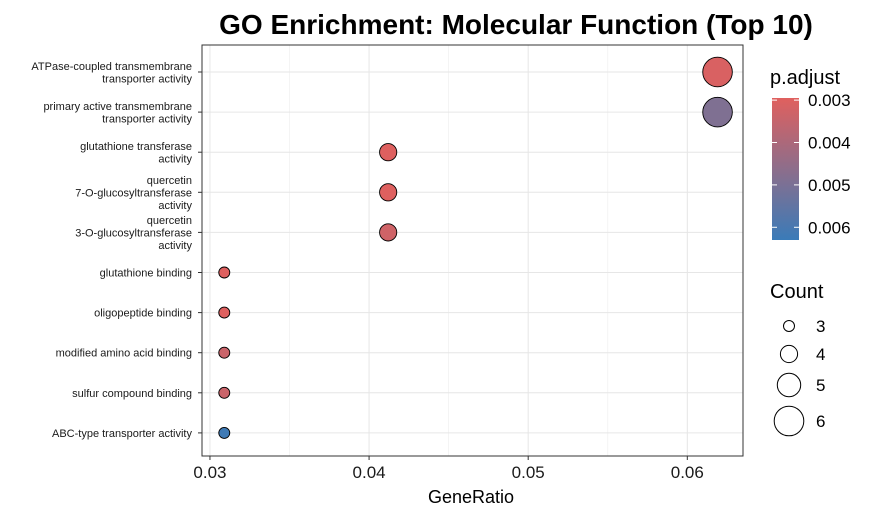 The width and height of the screenshot is (877, 518). Describe the element at coordinates (805, 78) in the screenshot. I see `color-legend-title: p.adjust` at that location.